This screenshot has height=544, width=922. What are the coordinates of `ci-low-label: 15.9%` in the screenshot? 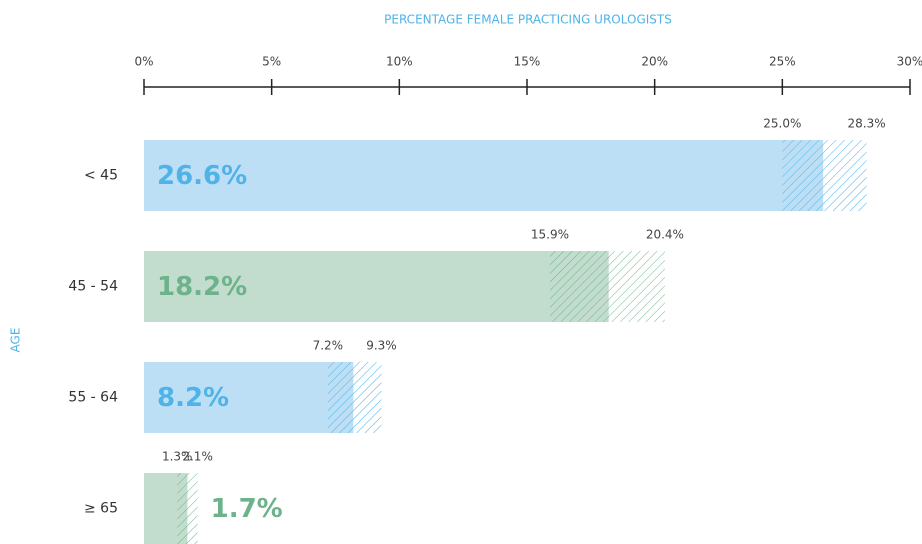 It's located at (550, 235).